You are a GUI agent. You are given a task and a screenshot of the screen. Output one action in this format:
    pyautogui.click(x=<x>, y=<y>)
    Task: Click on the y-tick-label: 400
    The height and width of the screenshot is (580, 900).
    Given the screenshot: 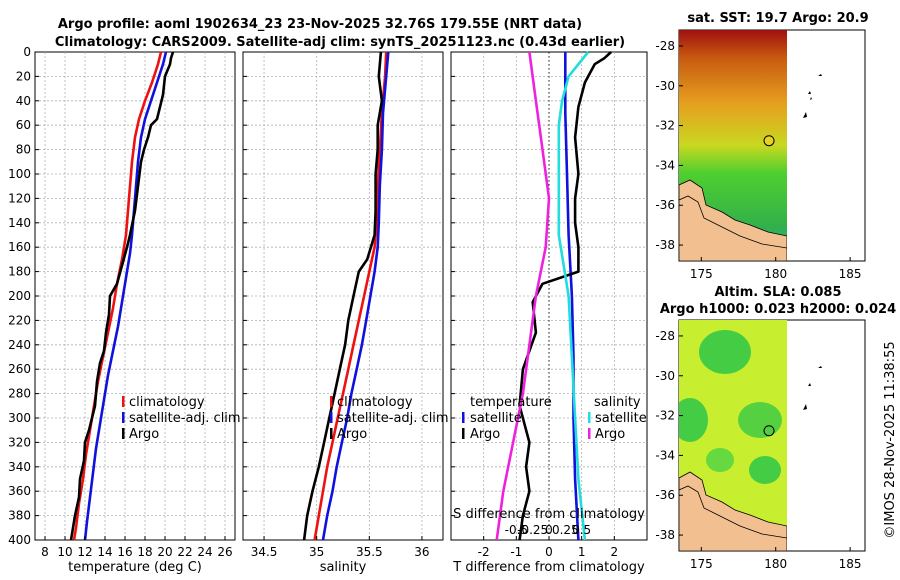 What is the action you would take?
    pyautogui.click(x=19, y=540)
    